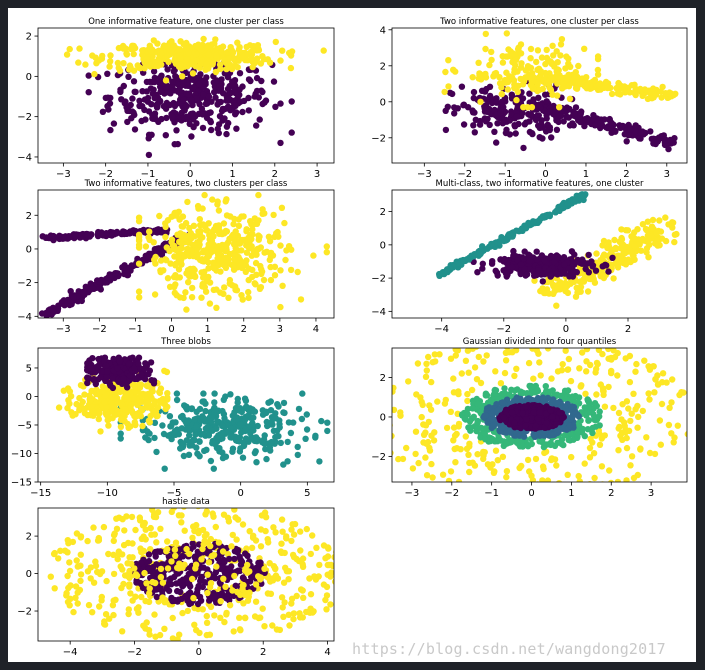 This screenshot has width=705, height=670. What do you see at coordinates (29, 77) in the screenshot?
I see `y-tick-label: 0` at bounding box center [29, 77].